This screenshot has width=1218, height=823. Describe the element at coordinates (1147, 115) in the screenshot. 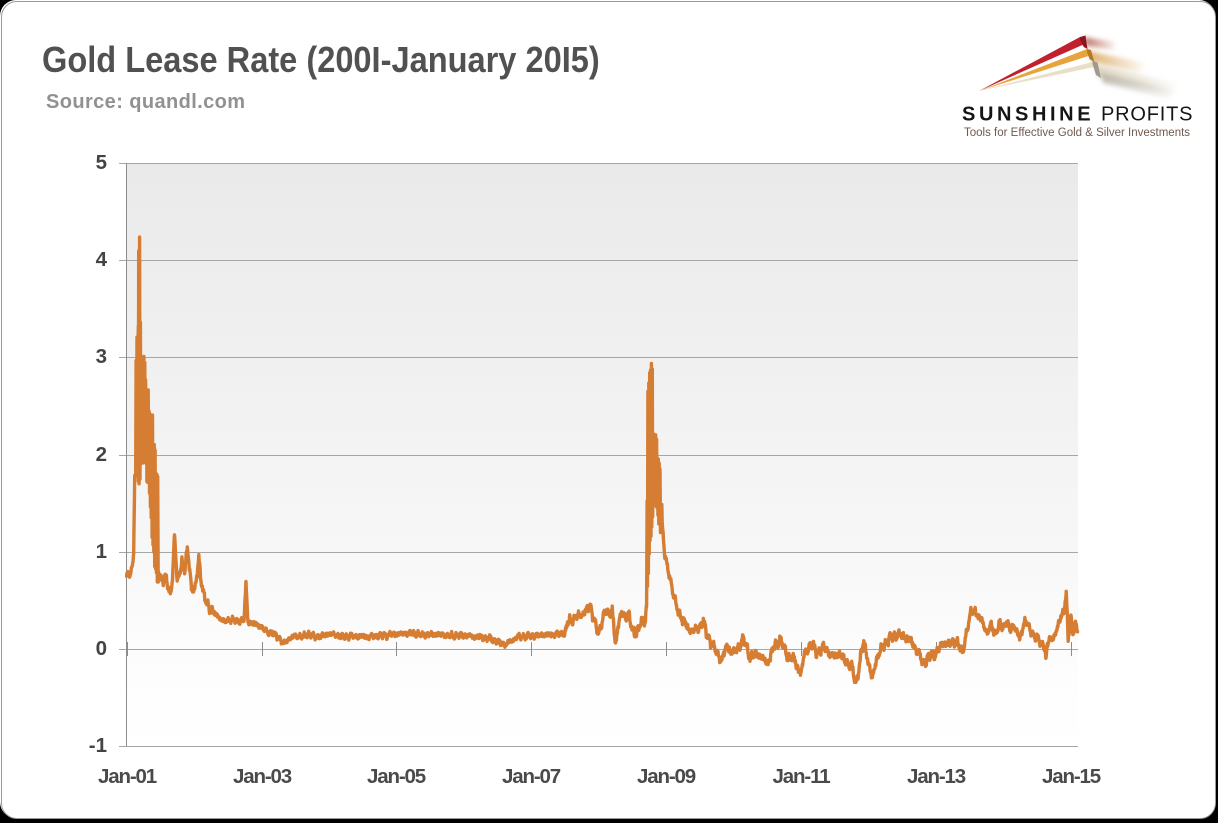

I see `svg-text: PROFITS` at that location.